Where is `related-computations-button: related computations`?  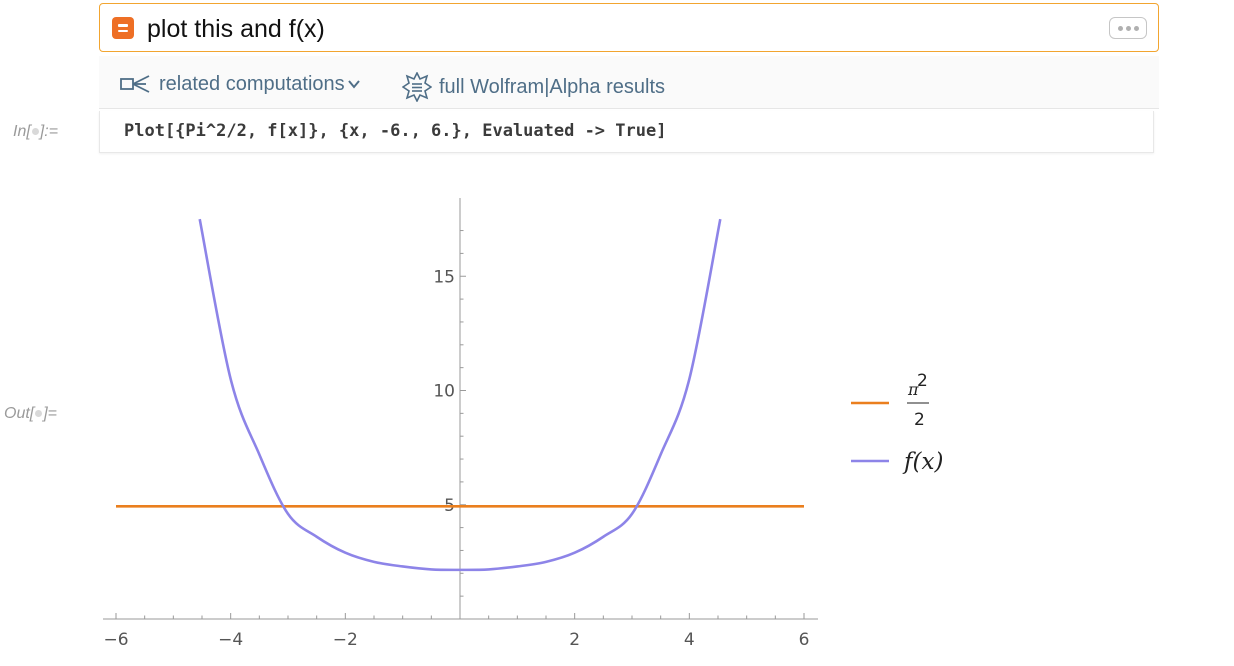
related-computations-button: related computations is located at coordinates (240, 84).